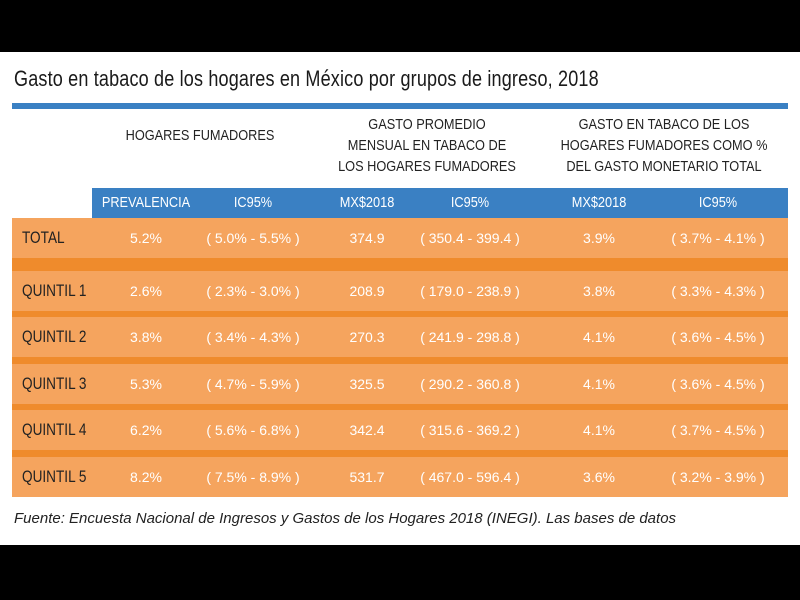 The image size is (800, 600). What do you see at coordinates (718, 290) in the screenshot?
I see `table-cell: ( 3.3% - 4.3% )` at bounding box center [718, 290].